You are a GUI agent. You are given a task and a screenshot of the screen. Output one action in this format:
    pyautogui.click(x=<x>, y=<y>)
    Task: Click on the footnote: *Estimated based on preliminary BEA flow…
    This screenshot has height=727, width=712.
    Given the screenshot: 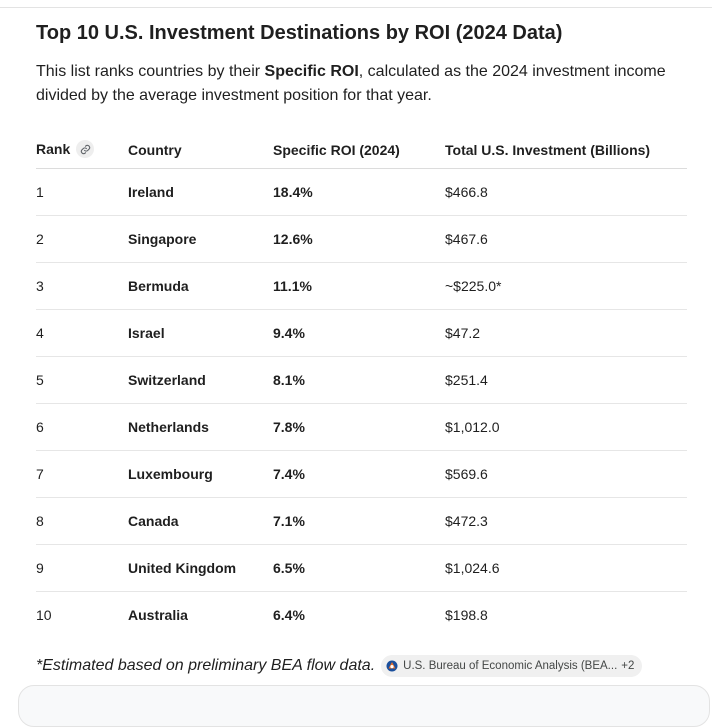 What is the action you would take?
    pyautogui.click(x=339, y=666)
    